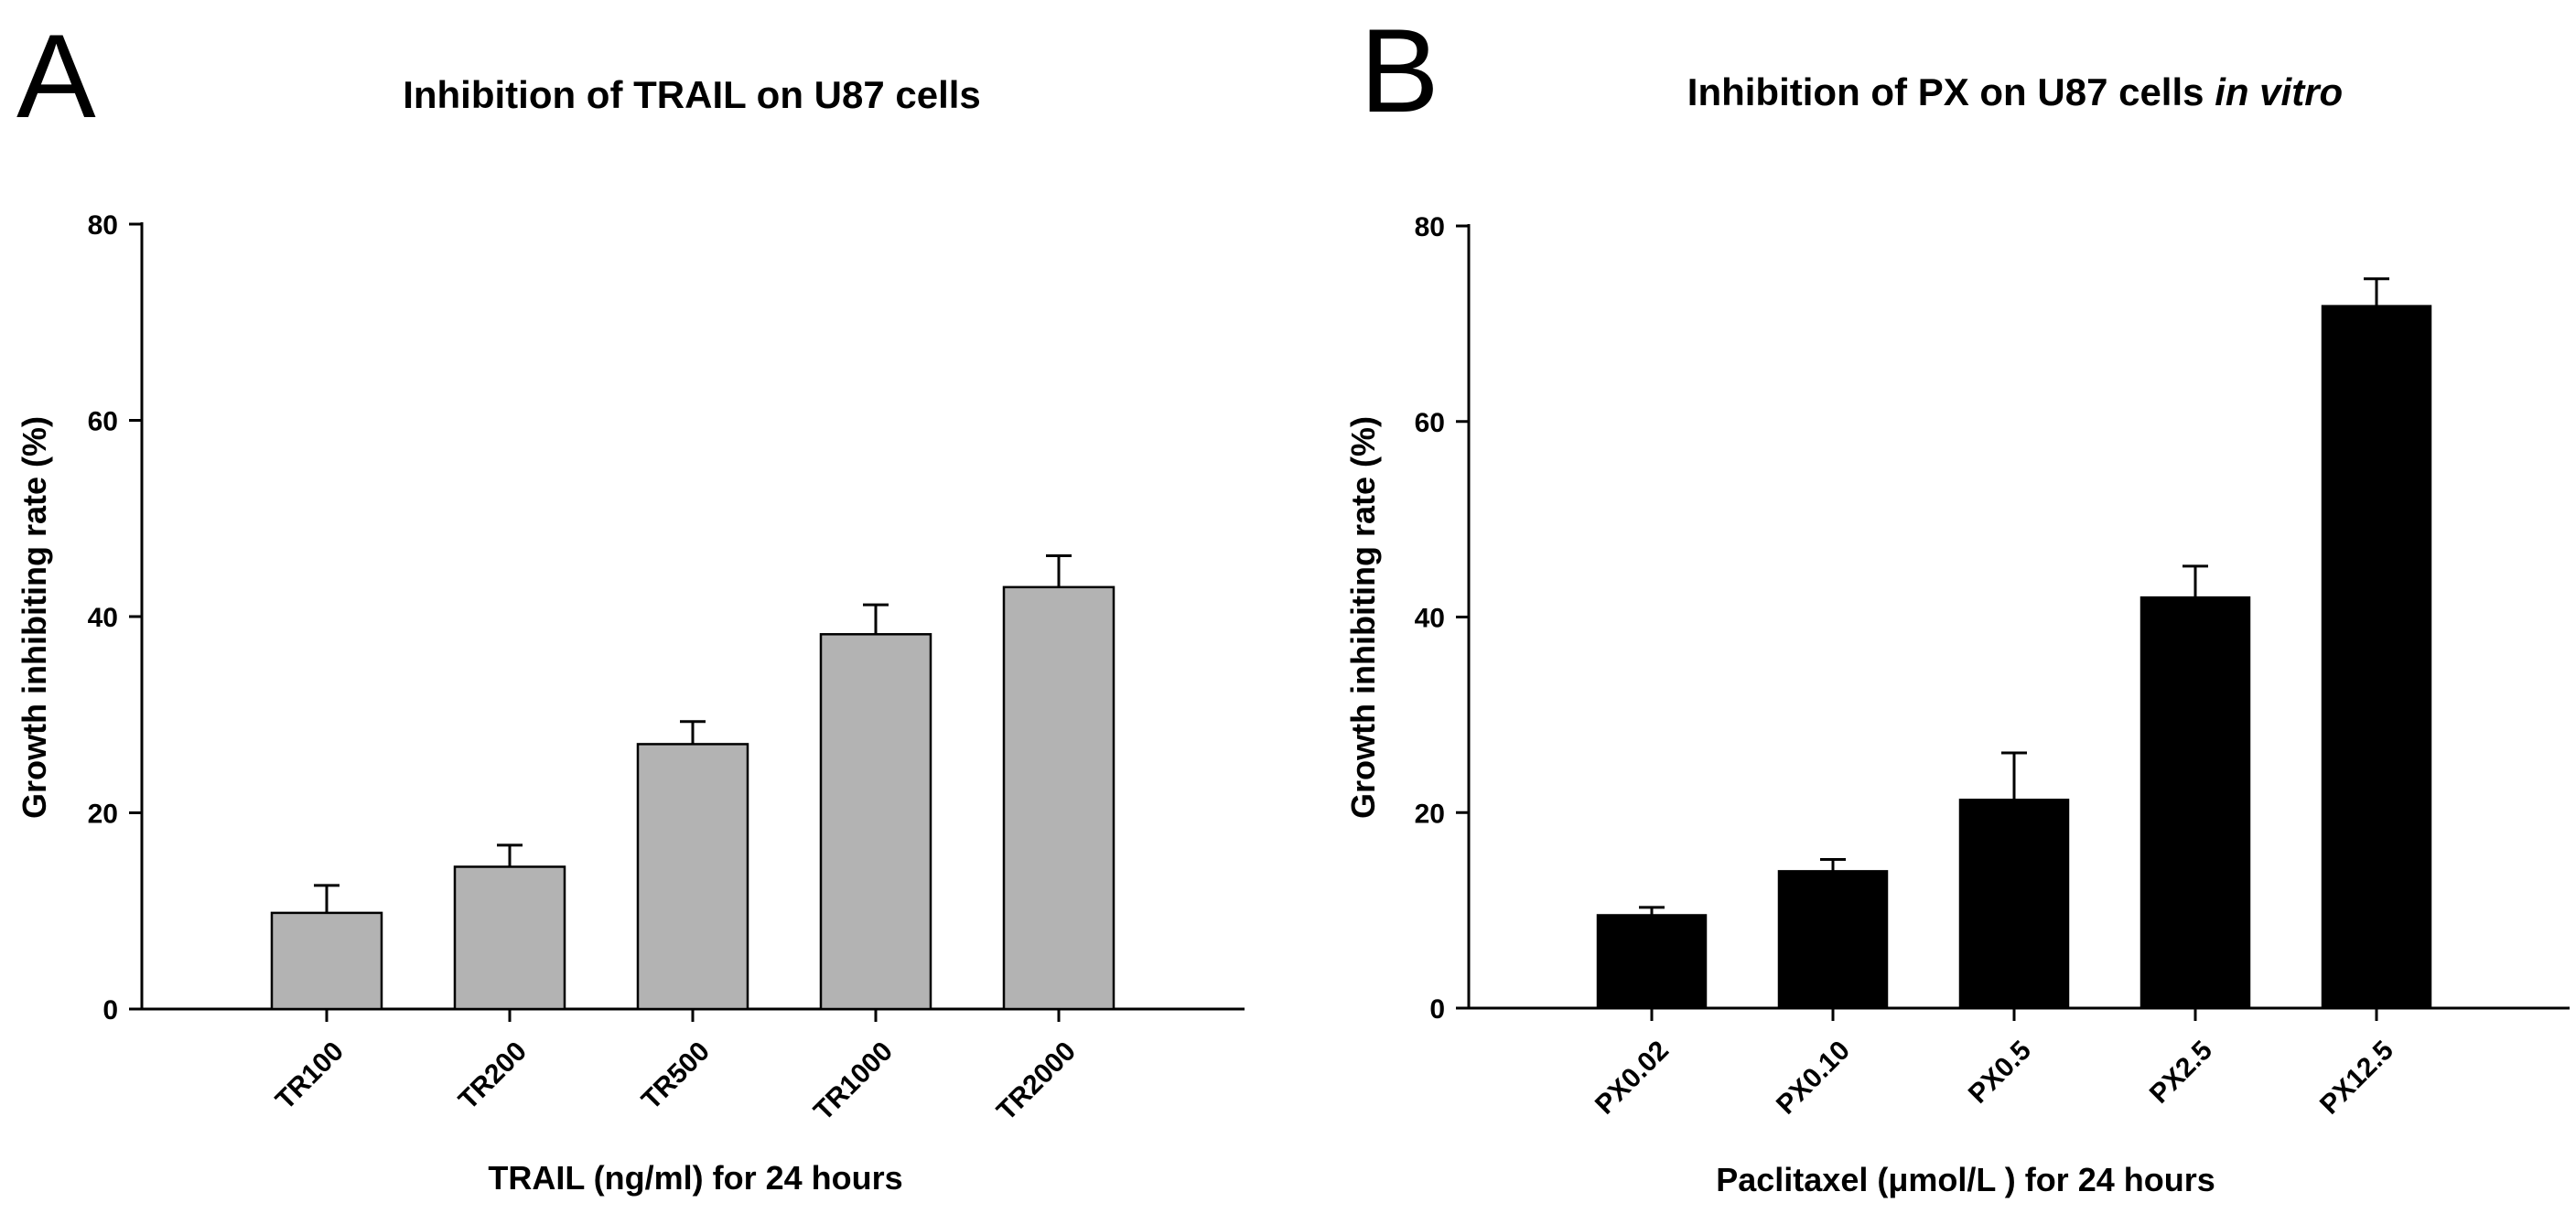  Describe the element at coordinates (103, 225) in the screenshot. I see `y-tick-label-a: 80` at that location.